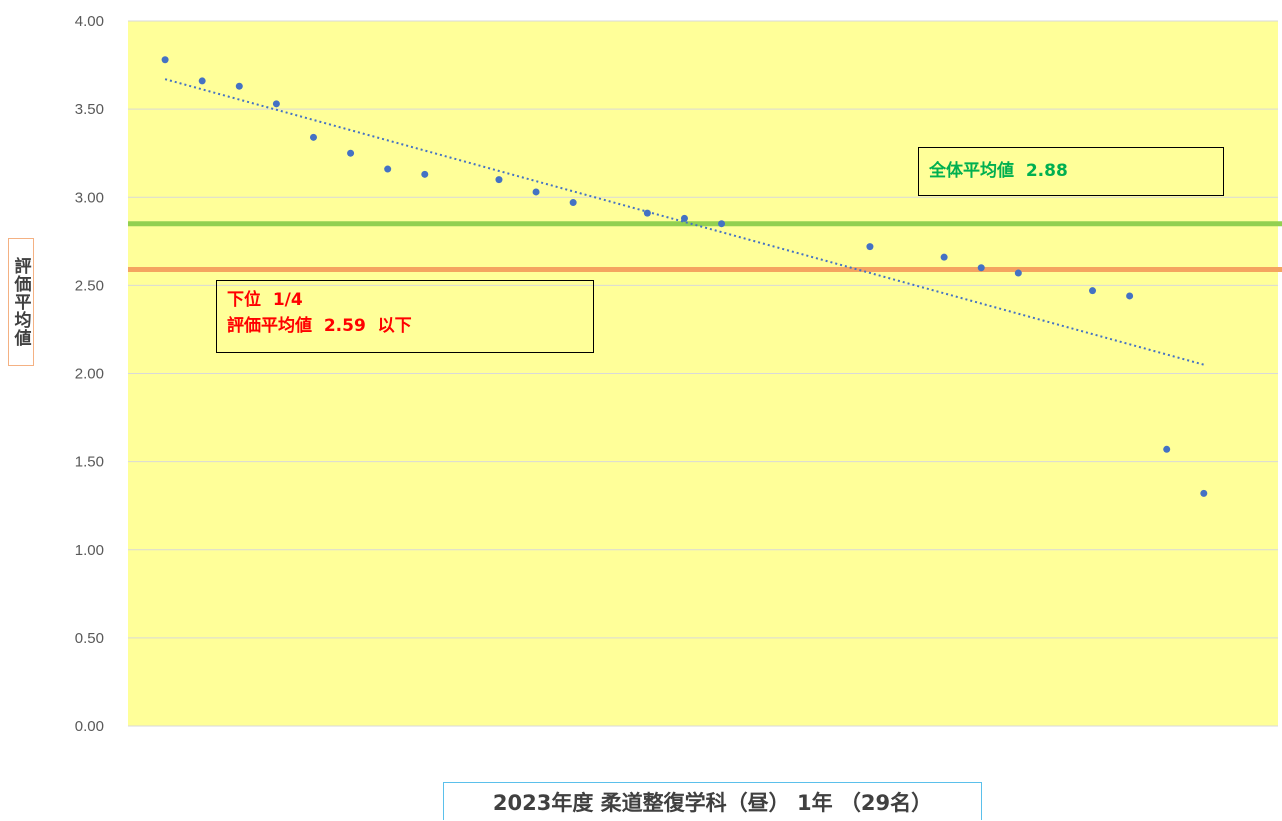 This screenshot has height=821, width=1282. I want to click on x-axis-label: 2023年度 柔道整復学科（昼） 1年 （29名）, so click(712, 802).